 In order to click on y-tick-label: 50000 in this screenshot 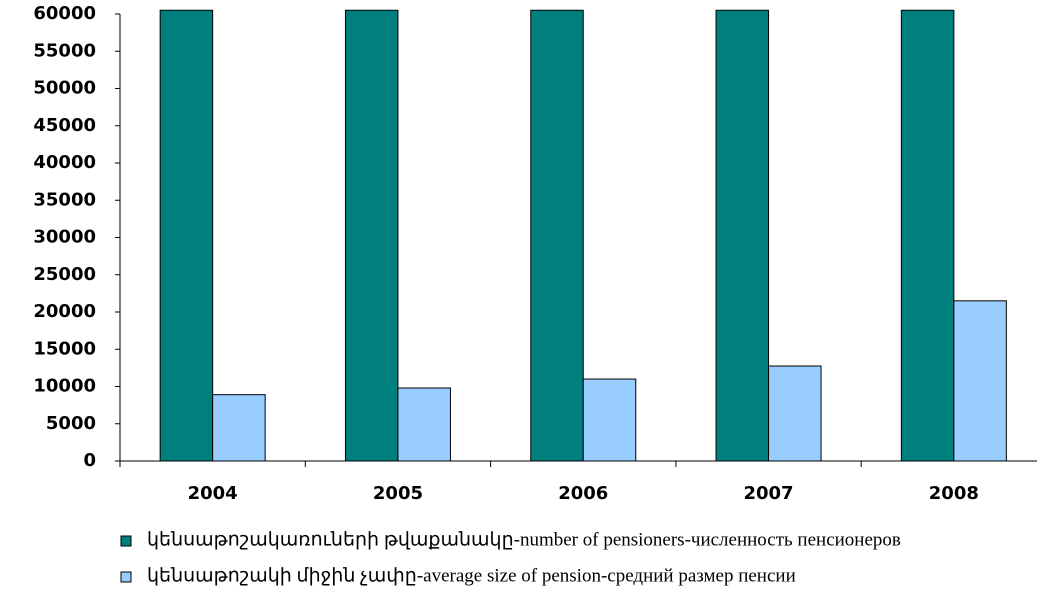, I will do `click(64, 88)`.